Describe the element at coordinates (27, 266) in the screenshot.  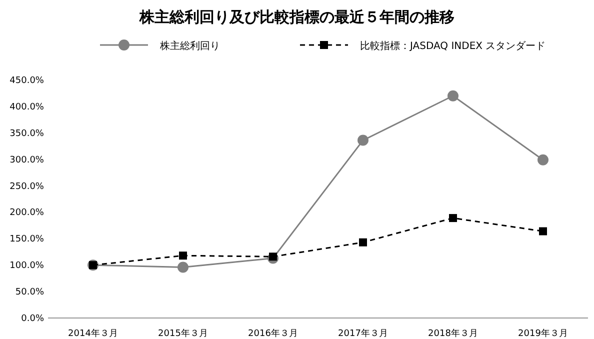
I see `y-tick-label: 100.0%` at that location.